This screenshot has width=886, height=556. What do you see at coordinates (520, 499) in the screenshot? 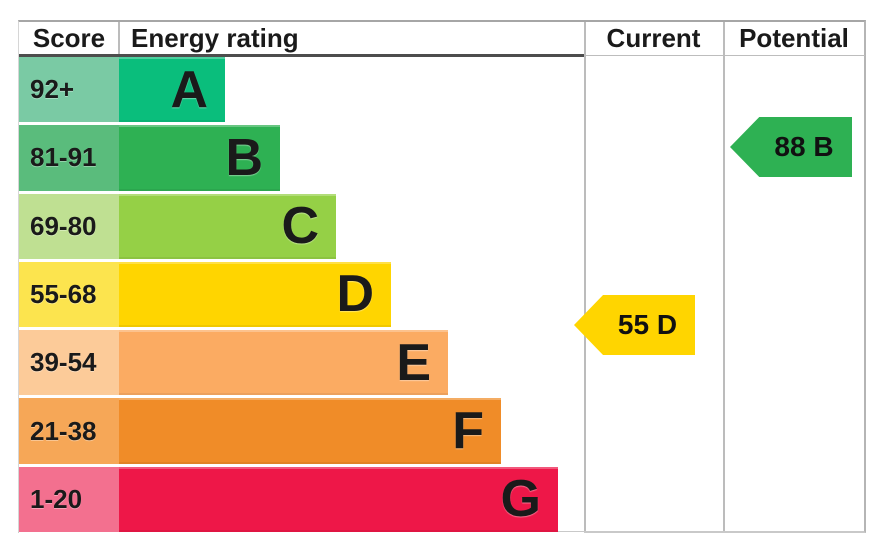
I see `rating-letter-g: G` at bounding box center [520, 499].